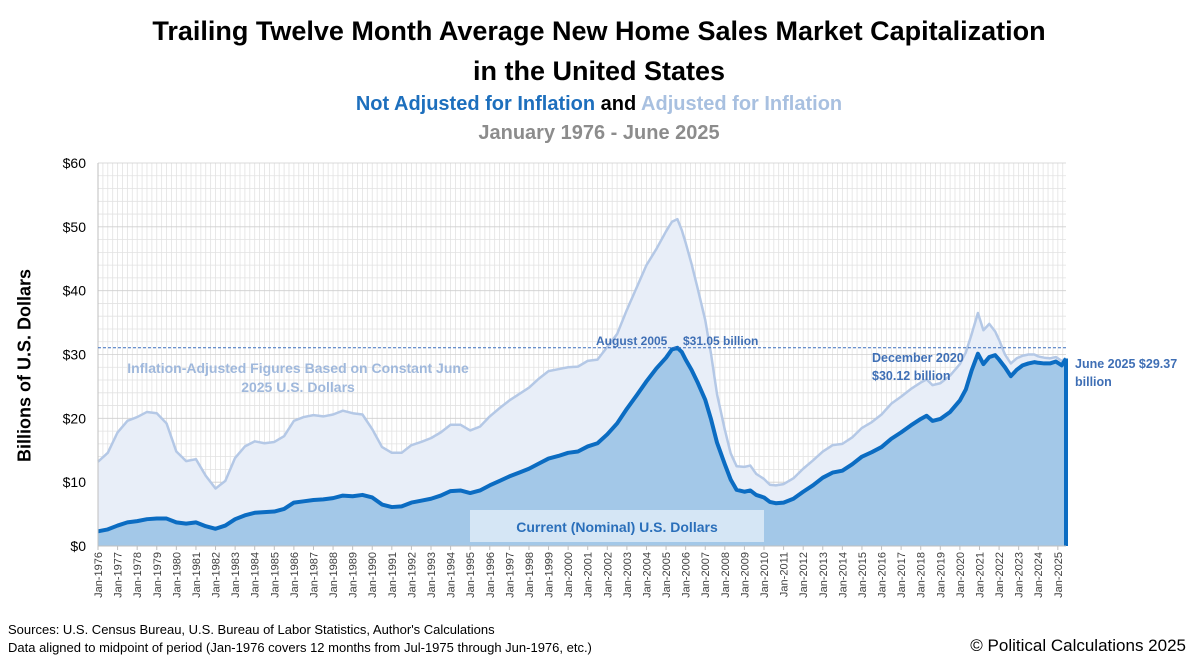 This screenshot has width=1198, height=661. What do you see at coordinates (138, 575) in the screenshot?
I see `x-tick-label: Jan-1978` at bounding box center [138, 575].